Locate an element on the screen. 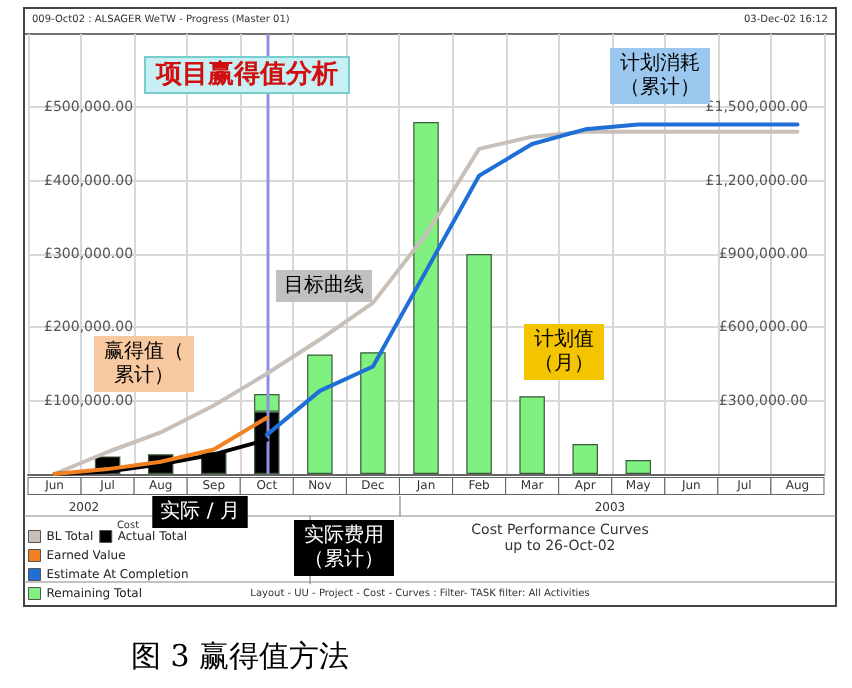 The width and height of the screenshot is (852, 688). text: 实际 / 月 is located at coordinates (200, 511).